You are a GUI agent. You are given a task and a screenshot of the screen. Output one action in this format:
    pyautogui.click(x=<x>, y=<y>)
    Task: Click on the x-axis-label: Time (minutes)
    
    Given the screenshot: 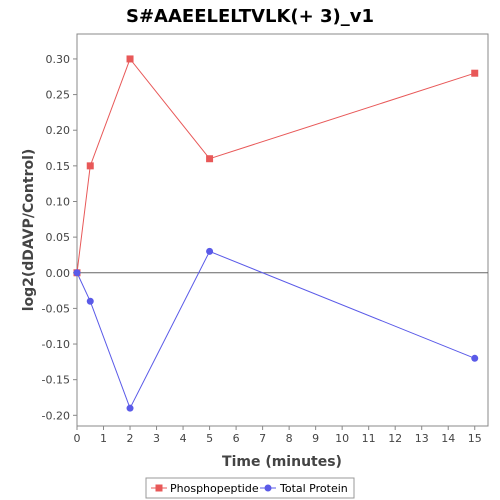 What is the action you would take?
    pyautogui.click(x=282, y=462)
    